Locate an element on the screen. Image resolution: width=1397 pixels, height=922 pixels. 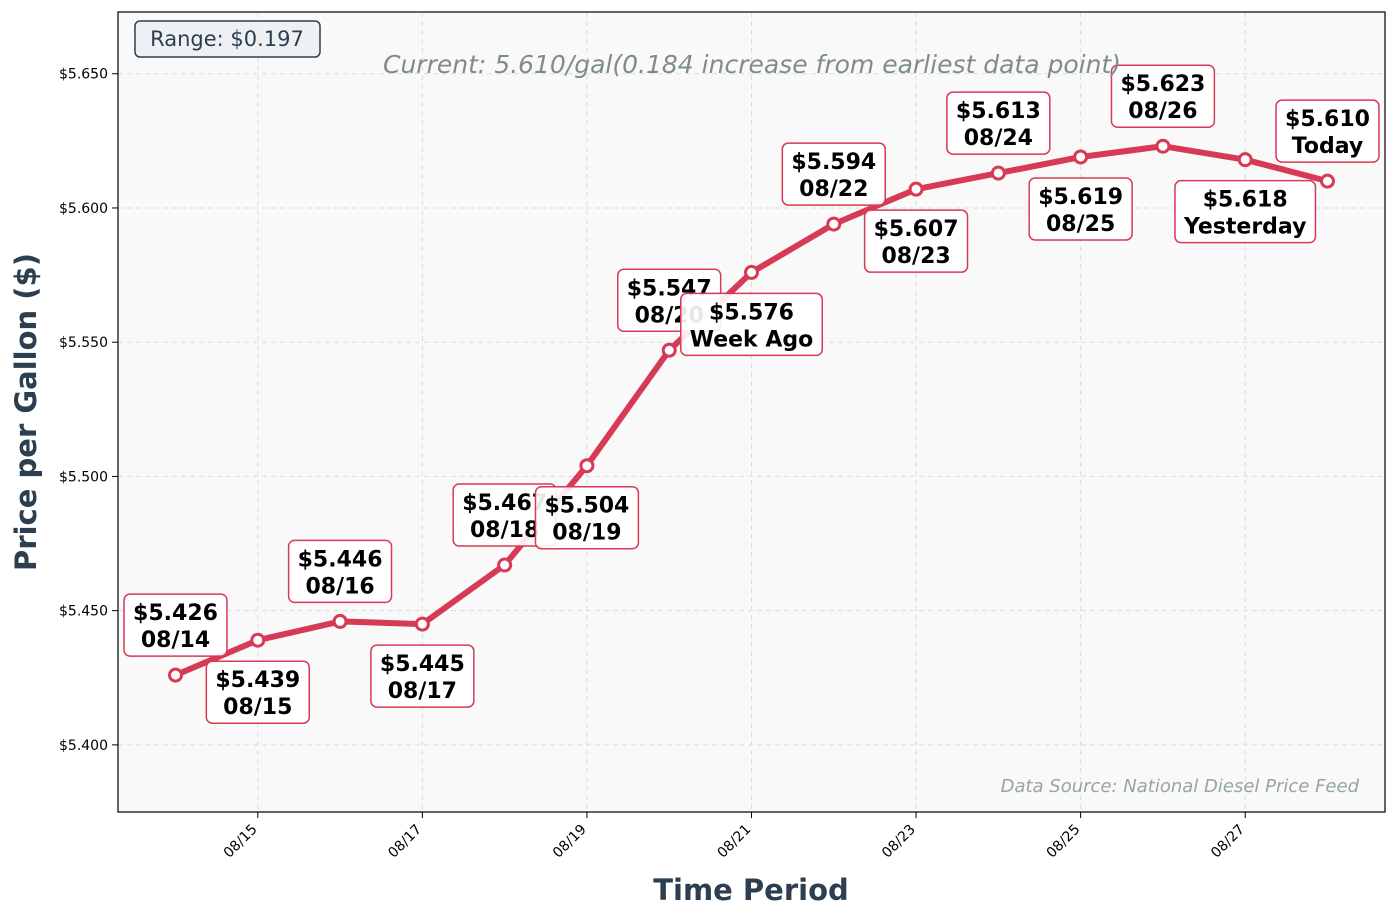
y-axis-title: Price per Gallon ($) is located at coordinates (26, 412).